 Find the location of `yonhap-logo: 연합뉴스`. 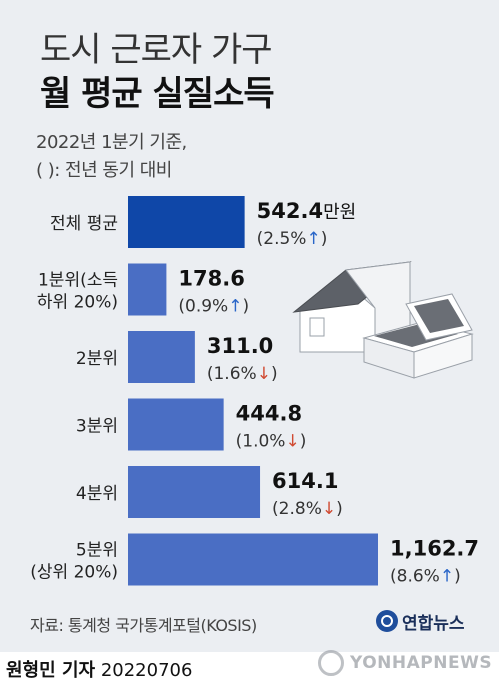

yonhap-logo: 연합뉴스 is located at coordinates (420, 621).